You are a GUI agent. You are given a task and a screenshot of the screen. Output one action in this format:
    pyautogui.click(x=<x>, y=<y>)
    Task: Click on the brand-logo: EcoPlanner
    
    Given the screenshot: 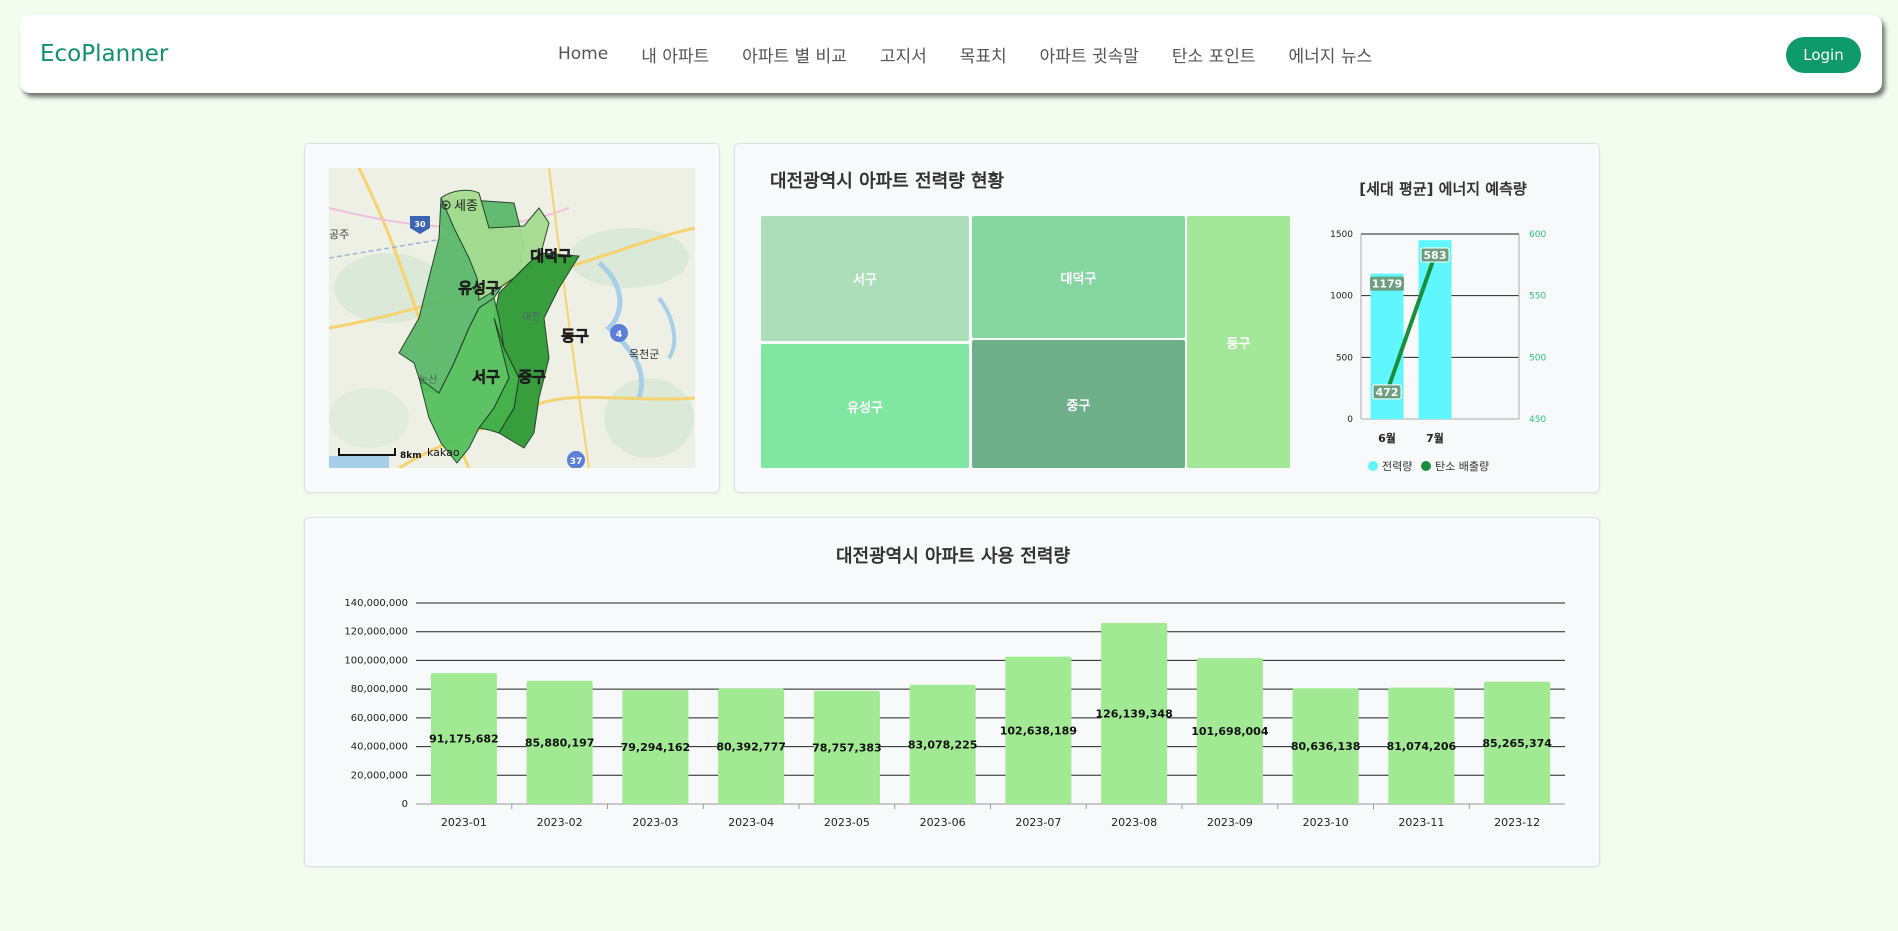 What is the action you would take?
    pyautogui.click(x=104, y=54)
    